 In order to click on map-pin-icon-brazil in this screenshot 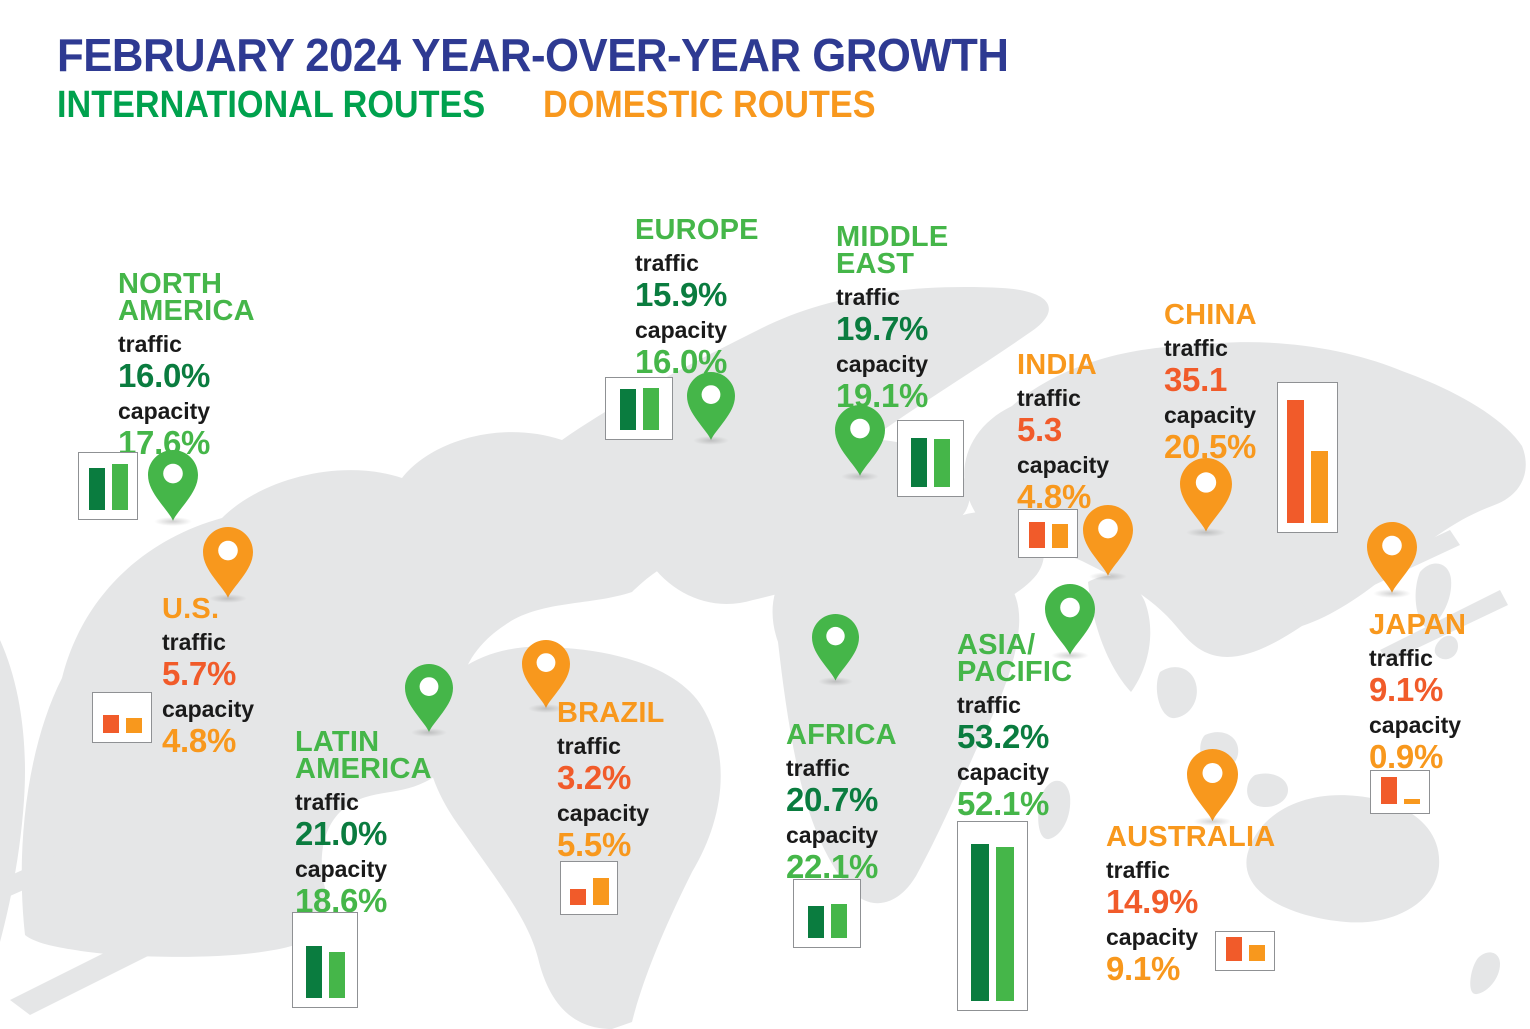, I will do `click(546, 676)`.